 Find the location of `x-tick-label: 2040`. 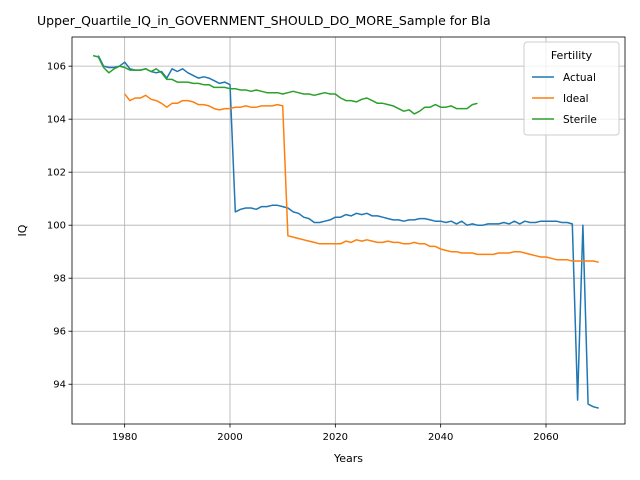

x-tick-label: 2040 is located at coordinates (440, 437).